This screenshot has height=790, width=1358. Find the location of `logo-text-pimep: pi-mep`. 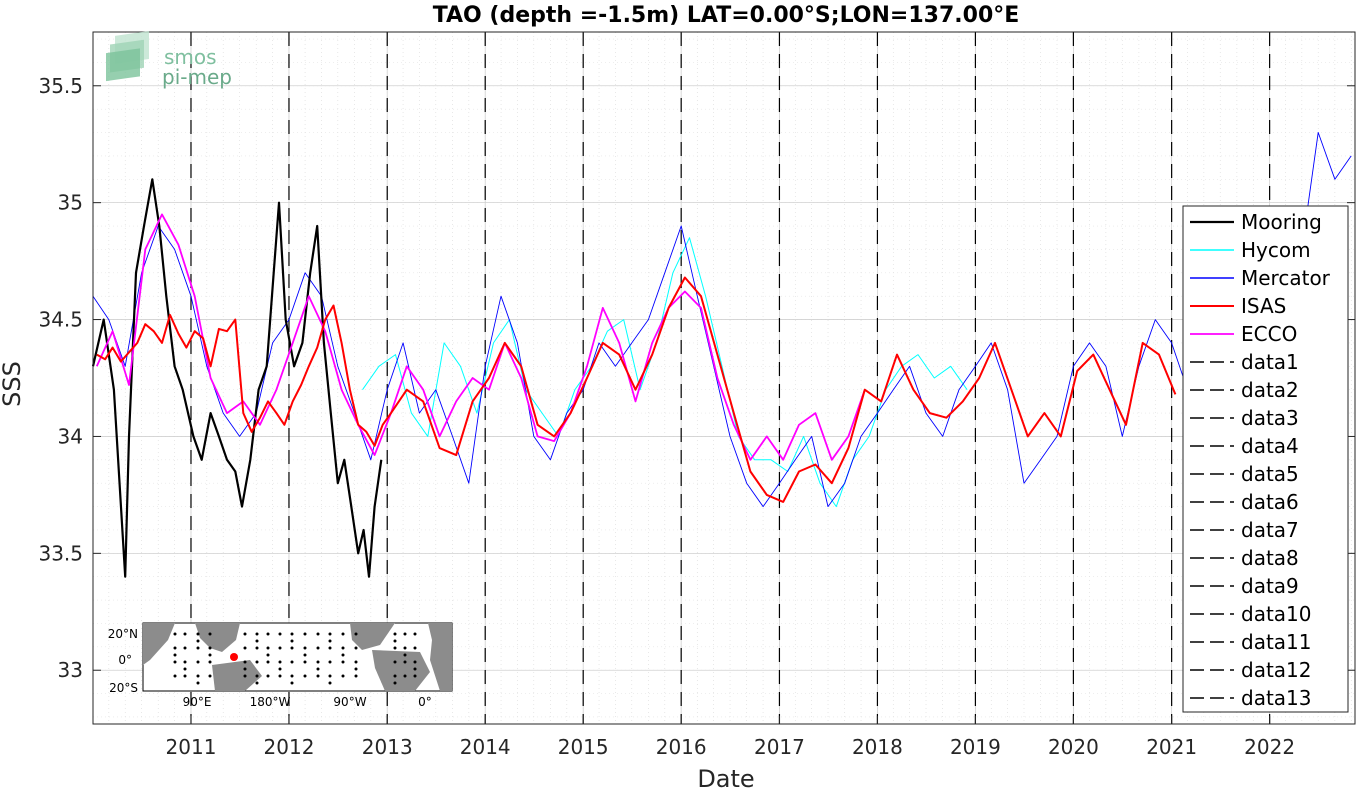

logo-text-pimep: pi-mep is located at coordinates (197, 77).